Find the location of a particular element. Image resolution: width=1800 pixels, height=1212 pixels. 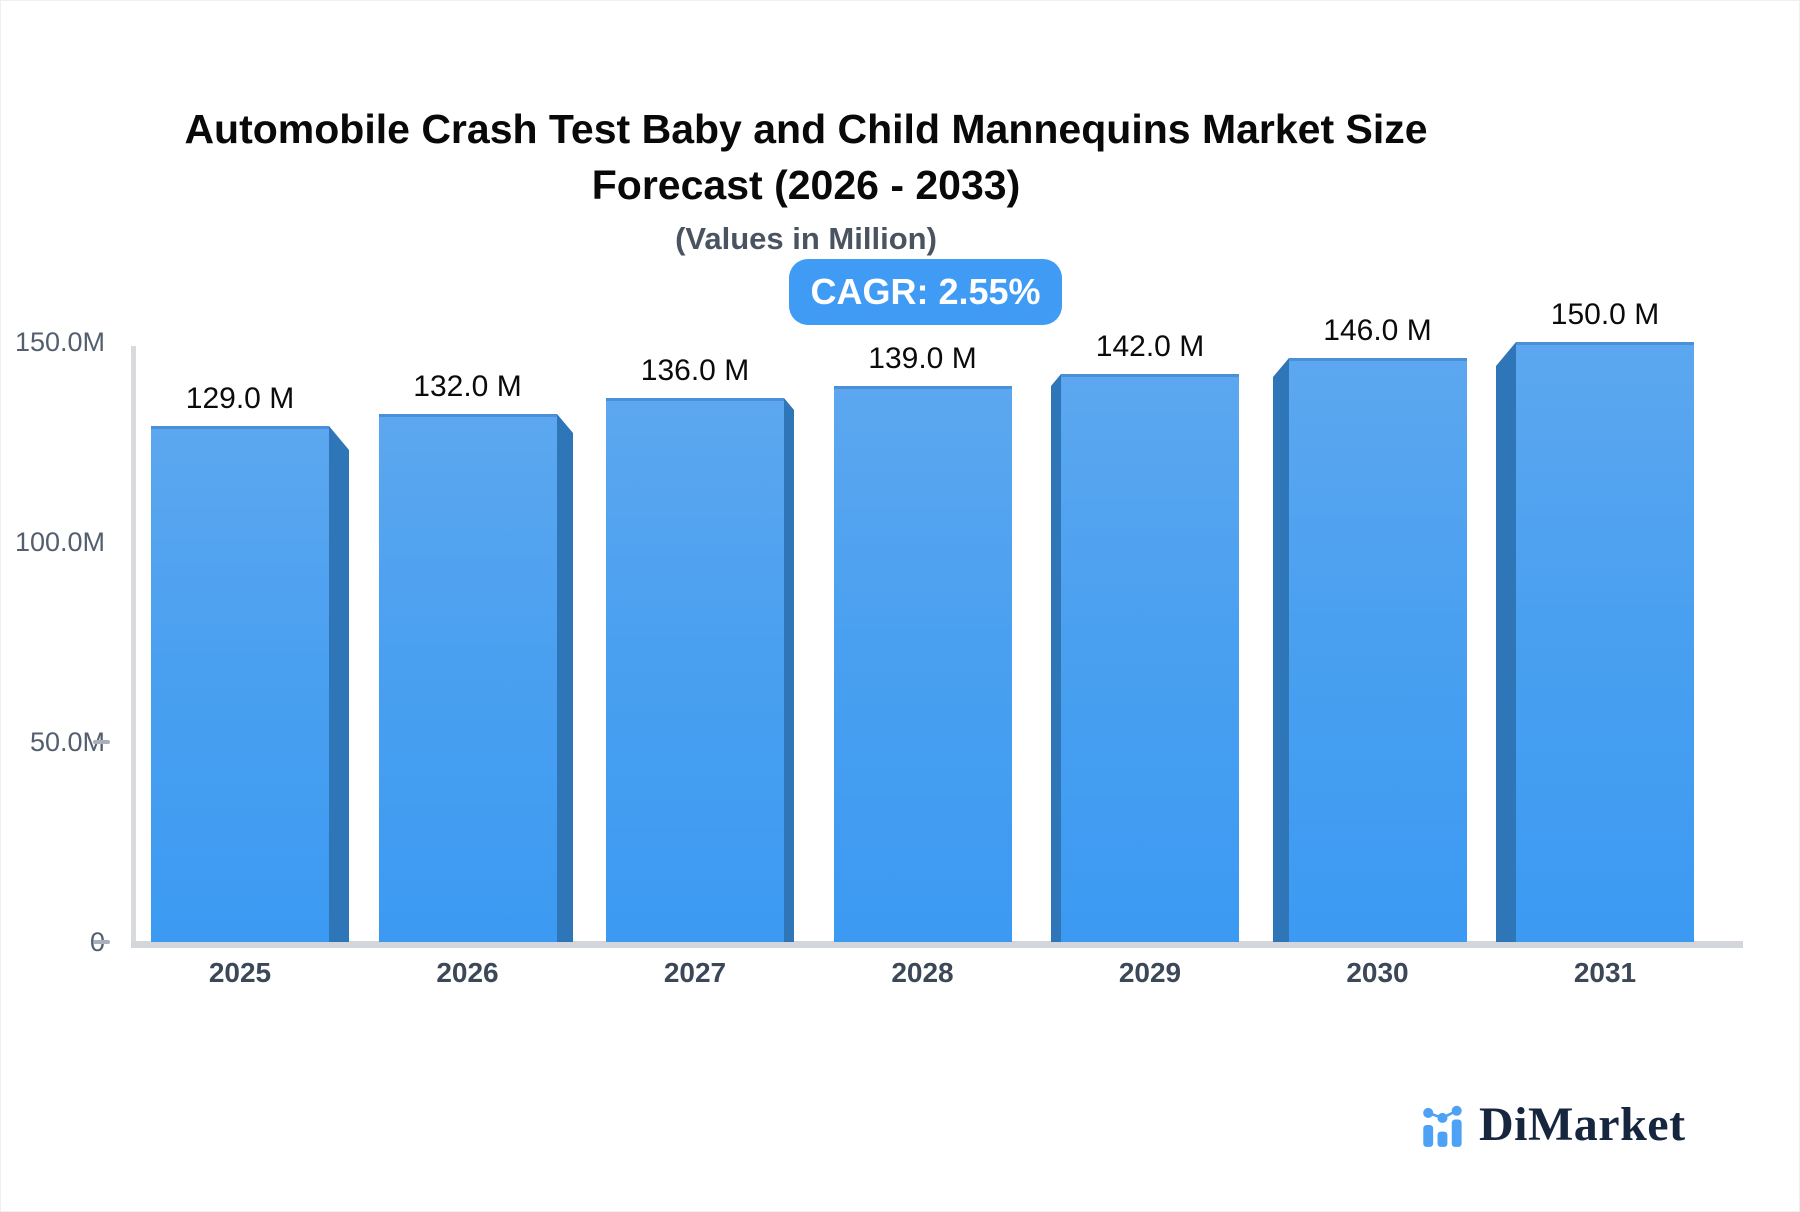

bar-2029 is located at coordinates (1150, 658).